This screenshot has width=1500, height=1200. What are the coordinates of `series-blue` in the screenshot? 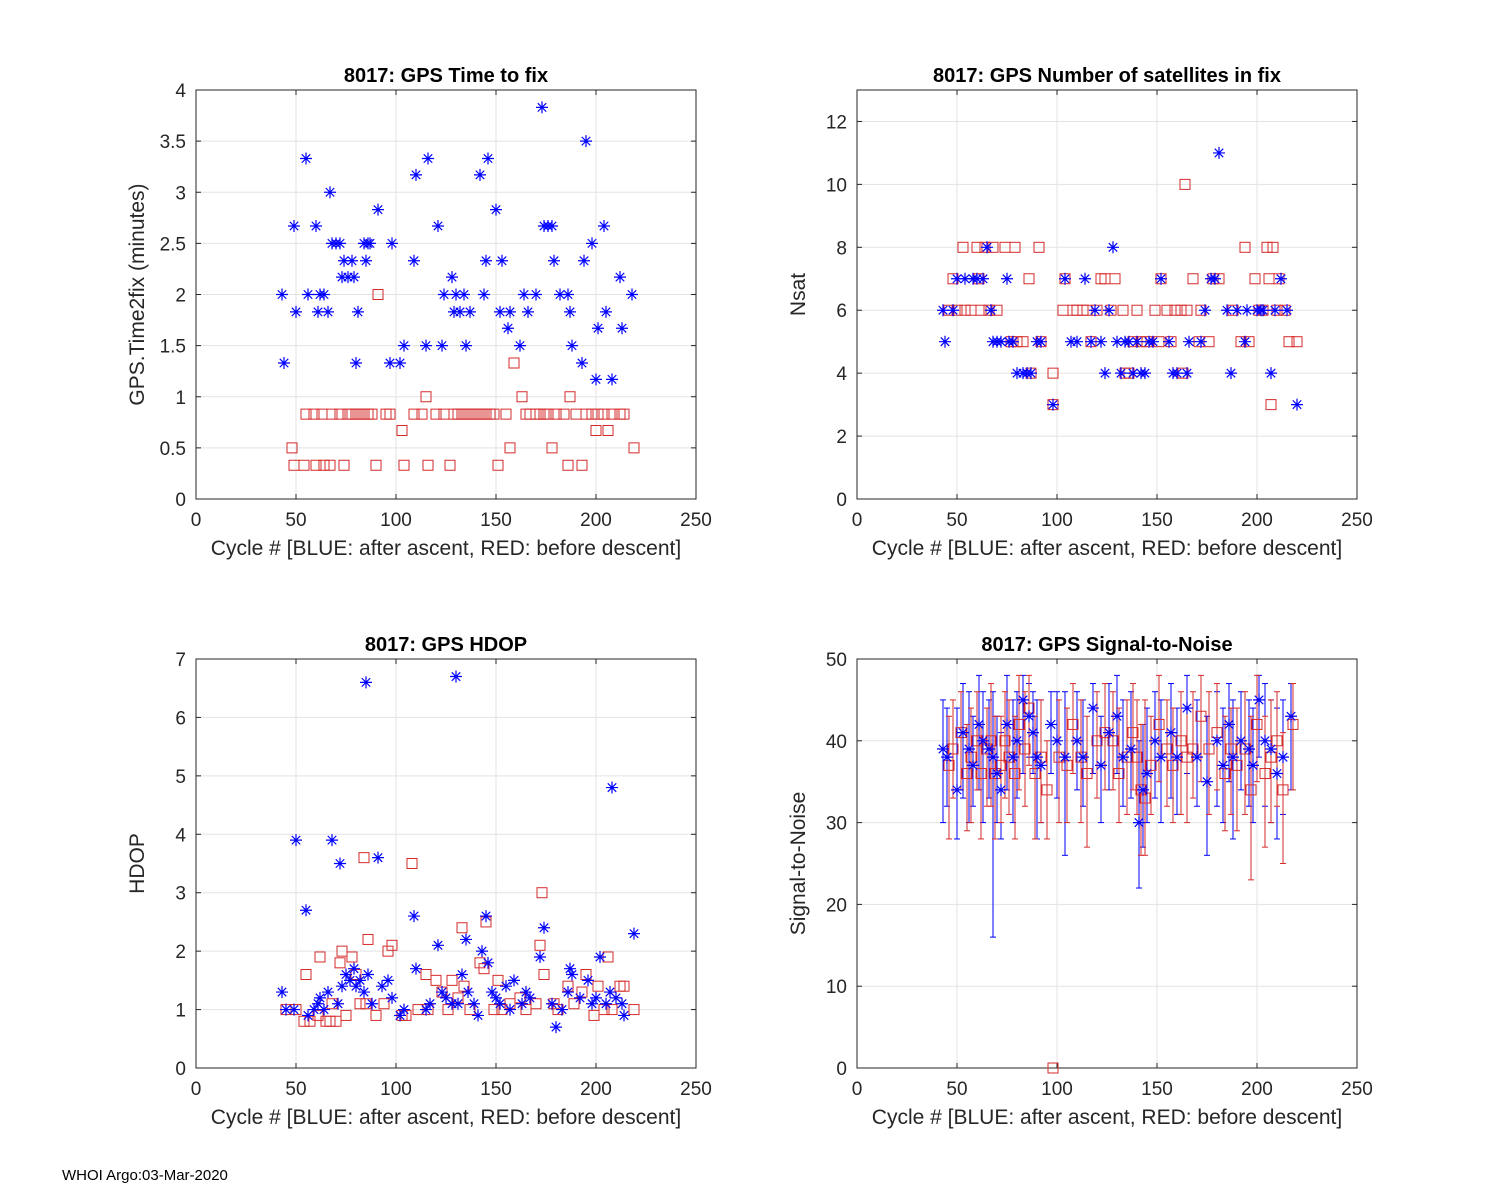 It's located at (457, 243).